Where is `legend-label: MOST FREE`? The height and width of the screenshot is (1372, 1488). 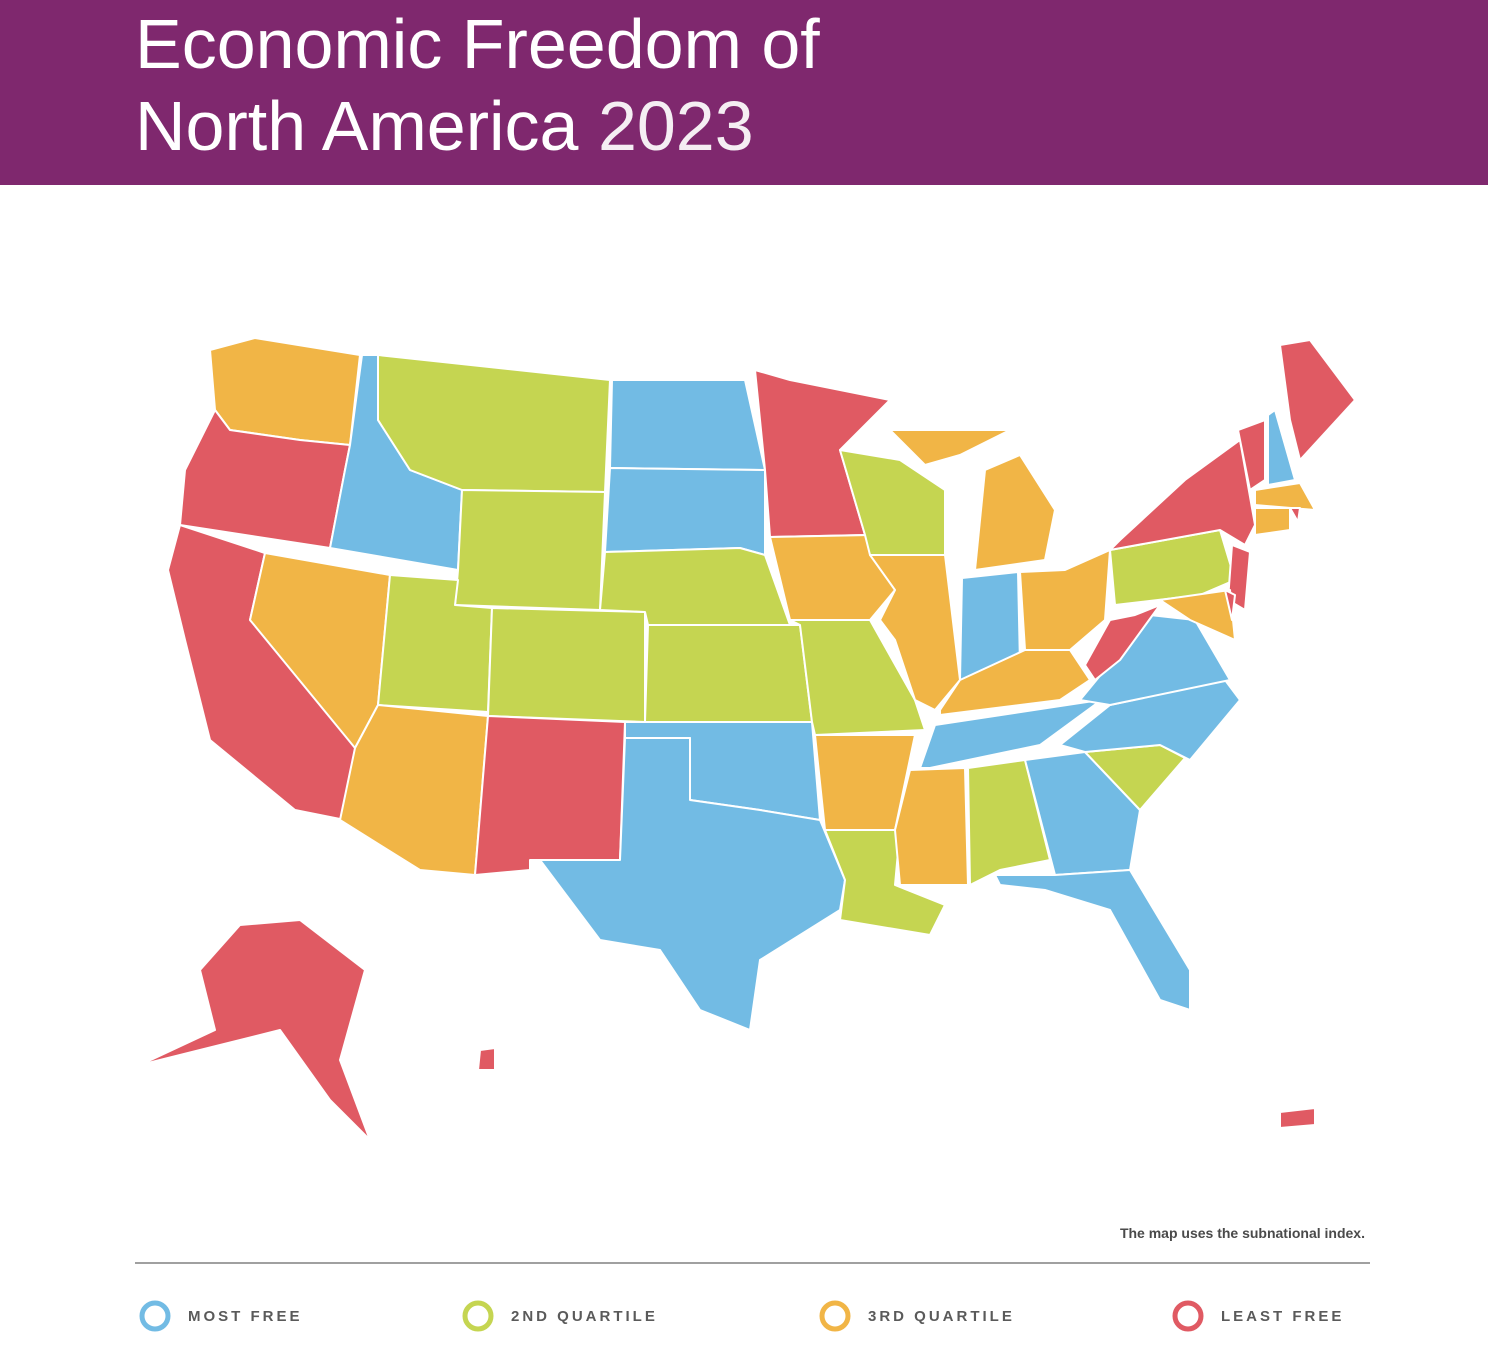 legend-label: MOST FREE is located at coordinates (245, 1316).